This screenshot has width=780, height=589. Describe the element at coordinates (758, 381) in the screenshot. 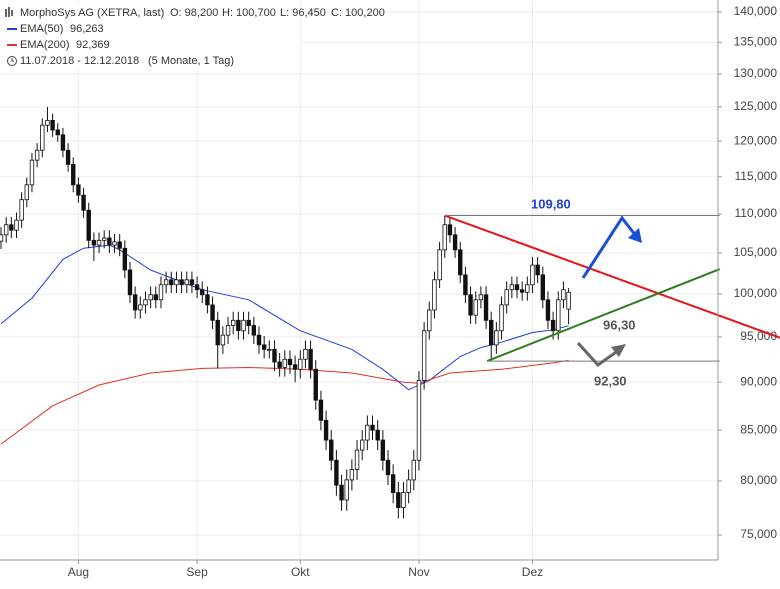

I see `y-tick-label: 90,000` at that location.